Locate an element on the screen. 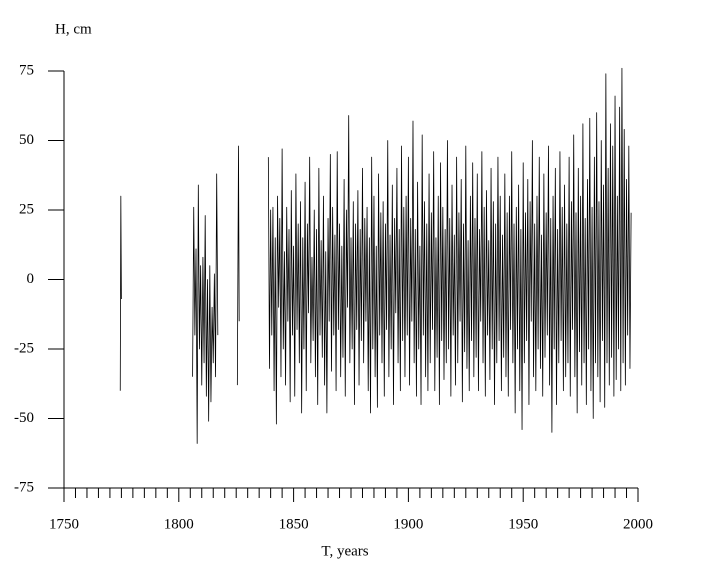 This screenshot has width=715, height=587. x-axis-label: T, years is located at coordinates (344, 551).